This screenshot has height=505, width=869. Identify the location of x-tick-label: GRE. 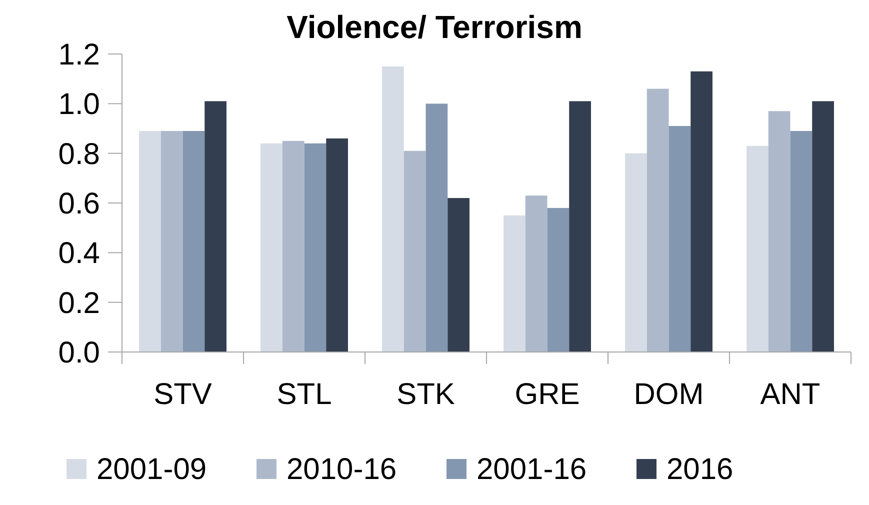
(547, 394).